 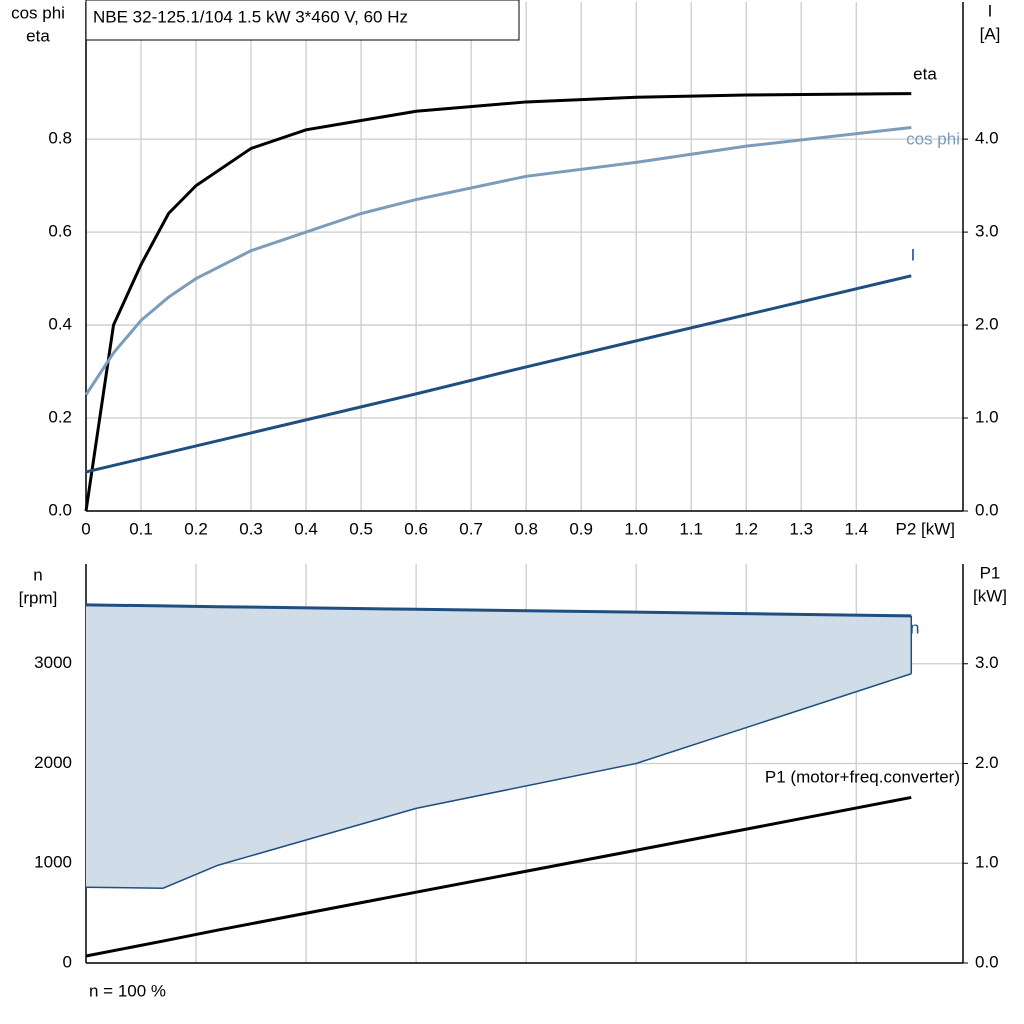 What do you see at coordinates (361, 528) in the screenshot?
I see `x-tick-label: 0.5` at bounding box center [361, 528].